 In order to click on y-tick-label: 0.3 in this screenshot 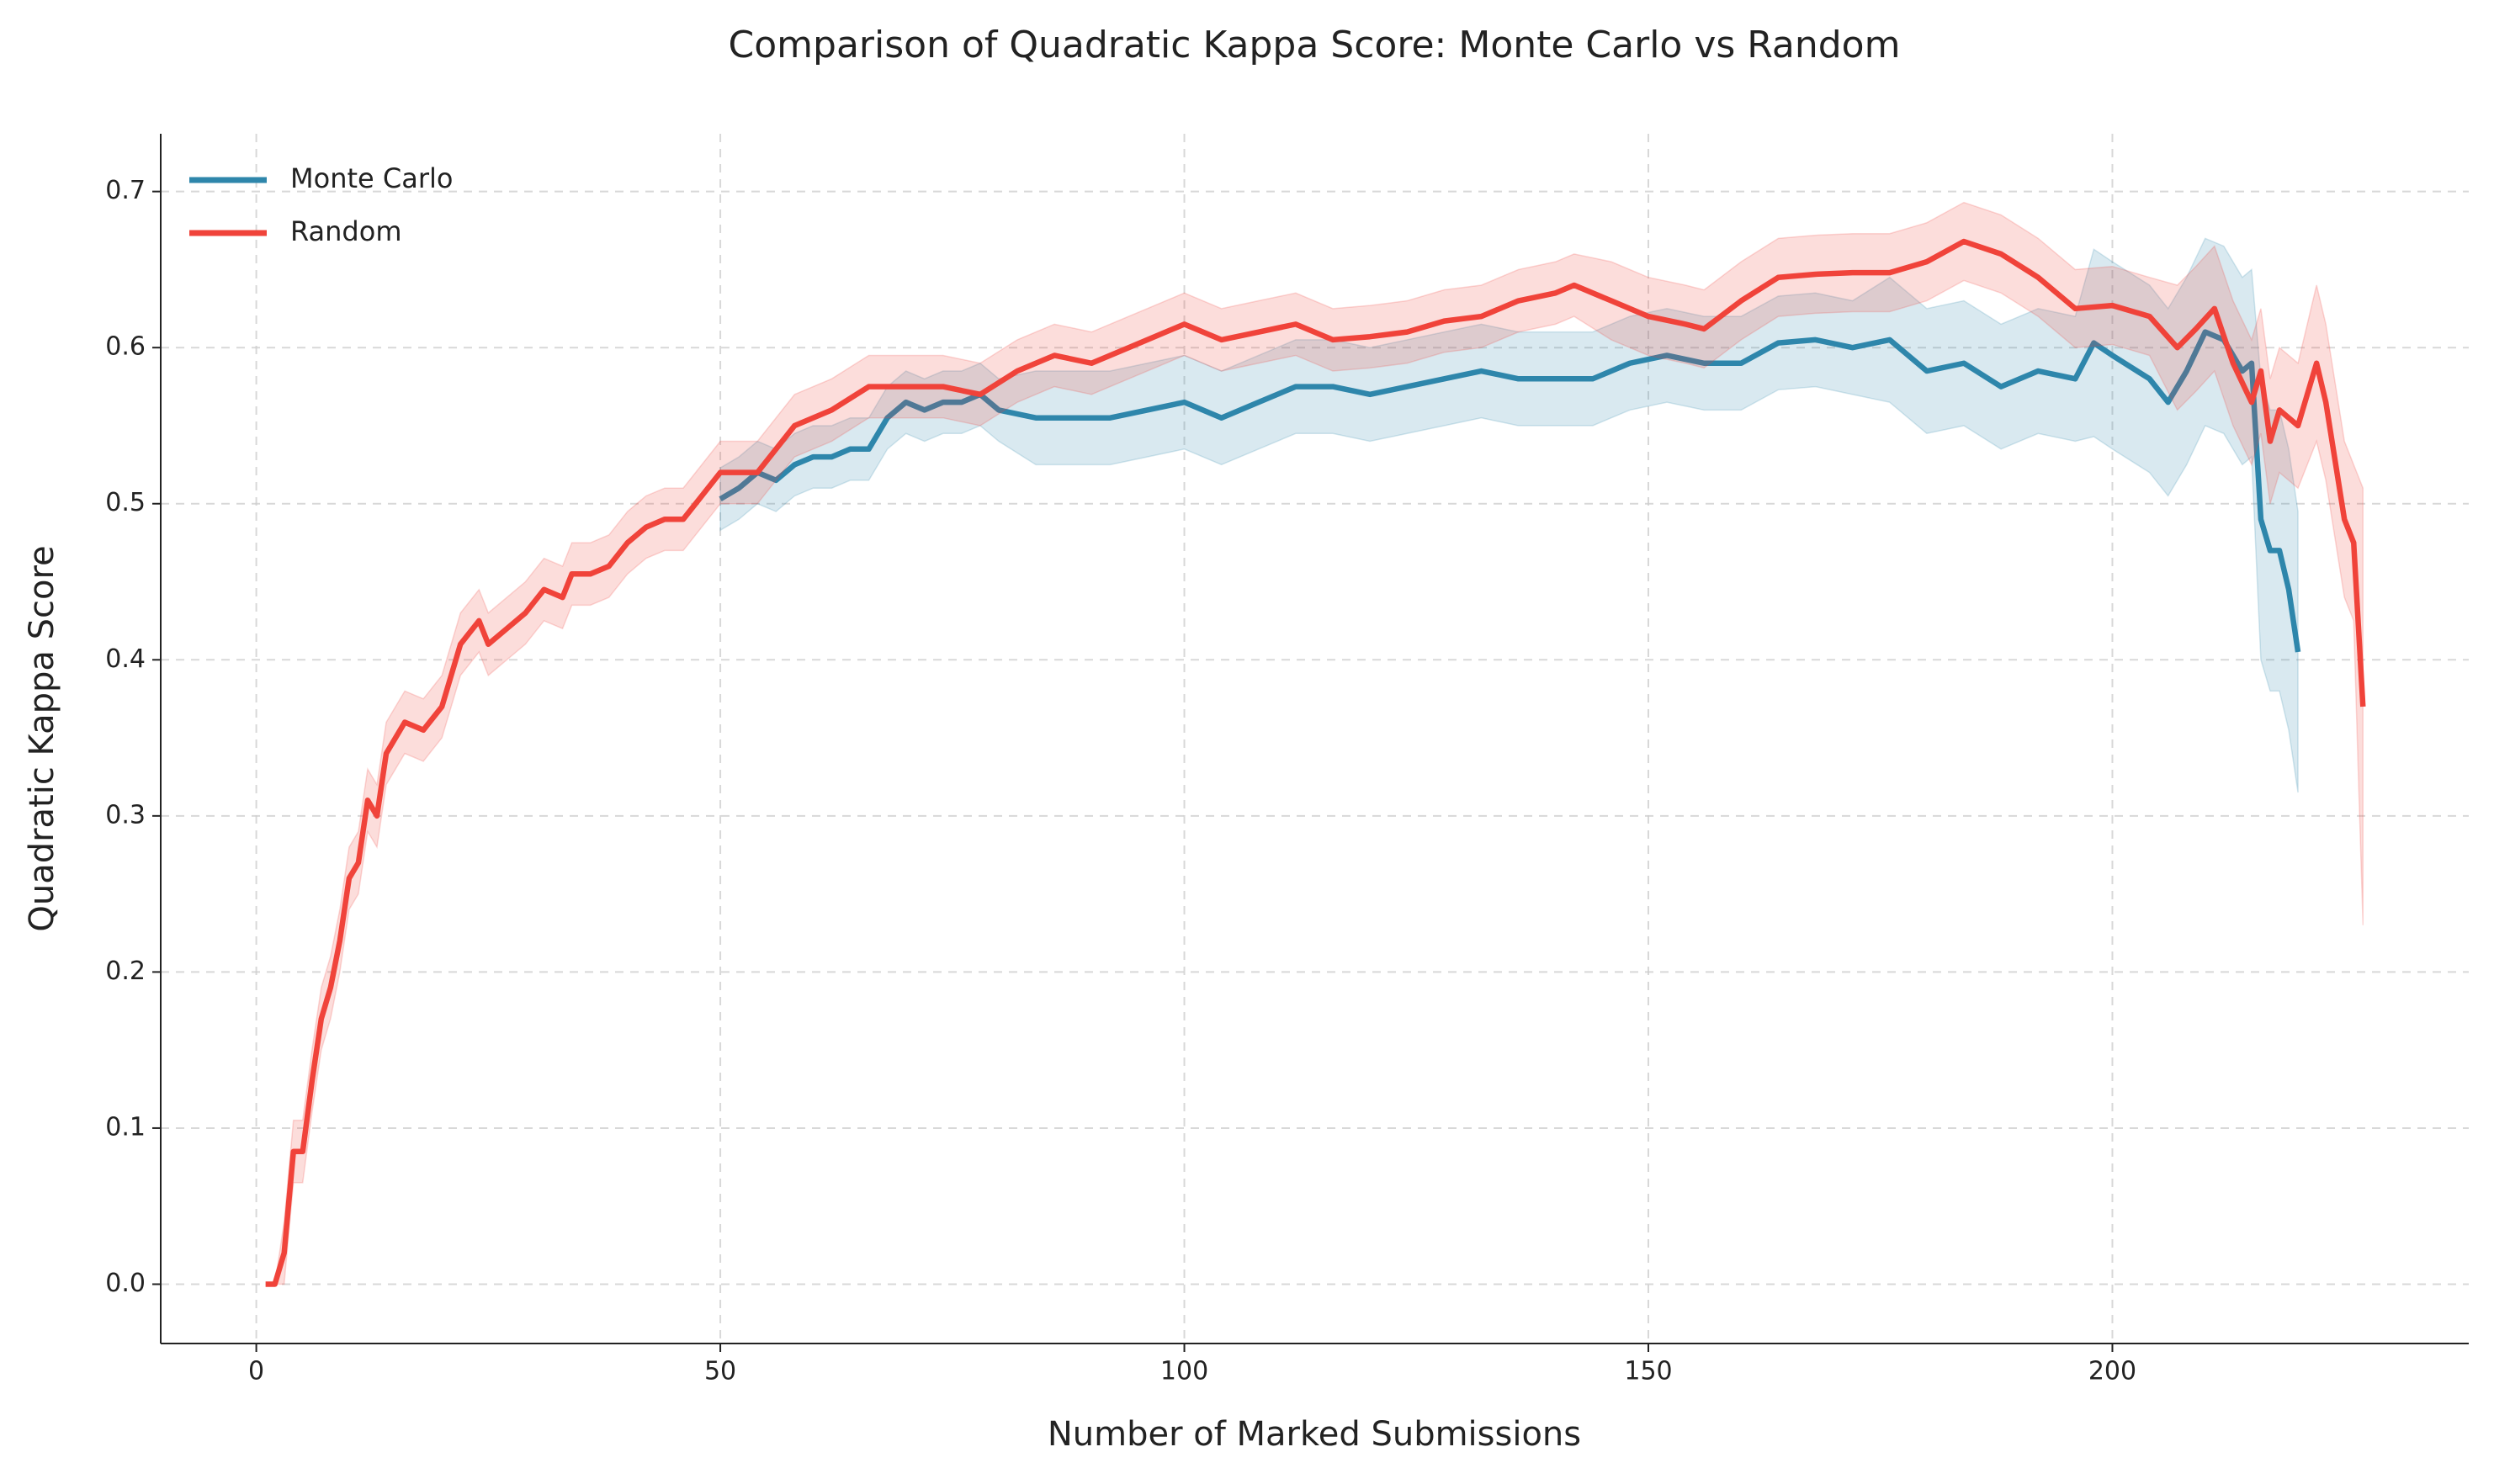, I will do `click(126, 814)`.